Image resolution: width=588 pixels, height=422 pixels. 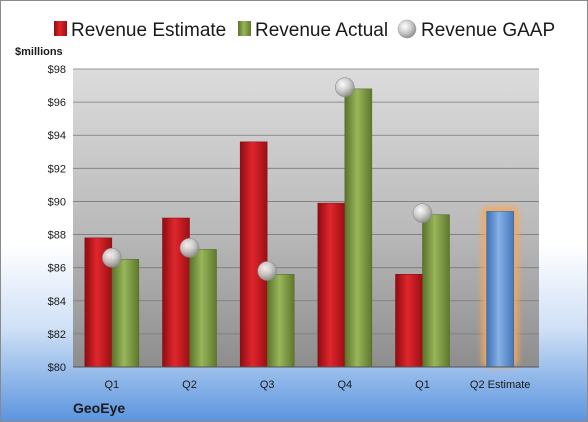 What do you see at coordinates (244, 28) in the screenshot?
I see `legend-swatch-actual` at bounding box center [244, 28].